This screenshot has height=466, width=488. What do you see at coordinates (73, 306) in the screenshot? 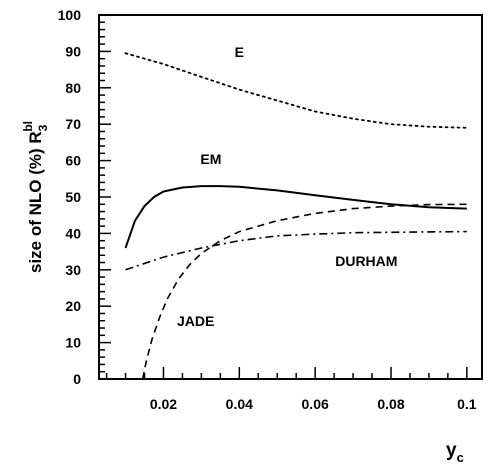
I see `y-tick-label: 20` at bounding box center [73, 306].